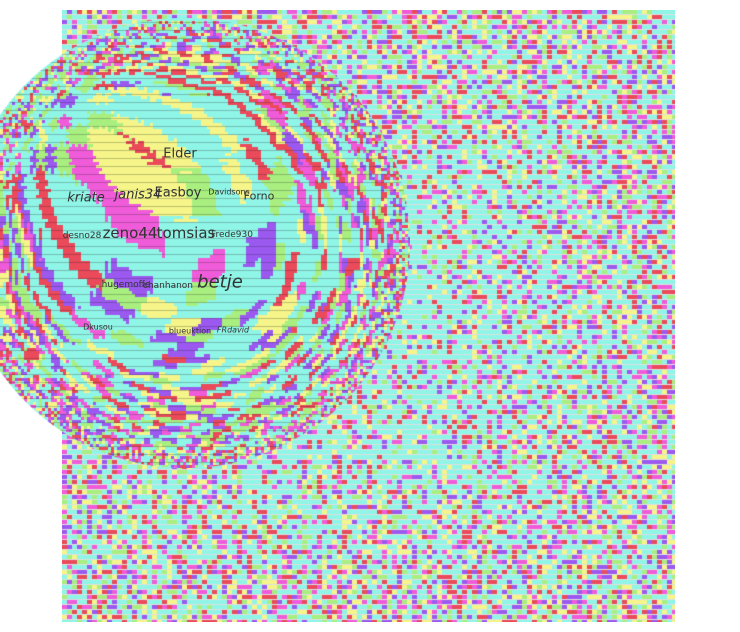 The width and height of the screenshot is (740, 632). Describe the element at coordinates (86, 198) in the screenshot. I see `username: kriate` at that location.